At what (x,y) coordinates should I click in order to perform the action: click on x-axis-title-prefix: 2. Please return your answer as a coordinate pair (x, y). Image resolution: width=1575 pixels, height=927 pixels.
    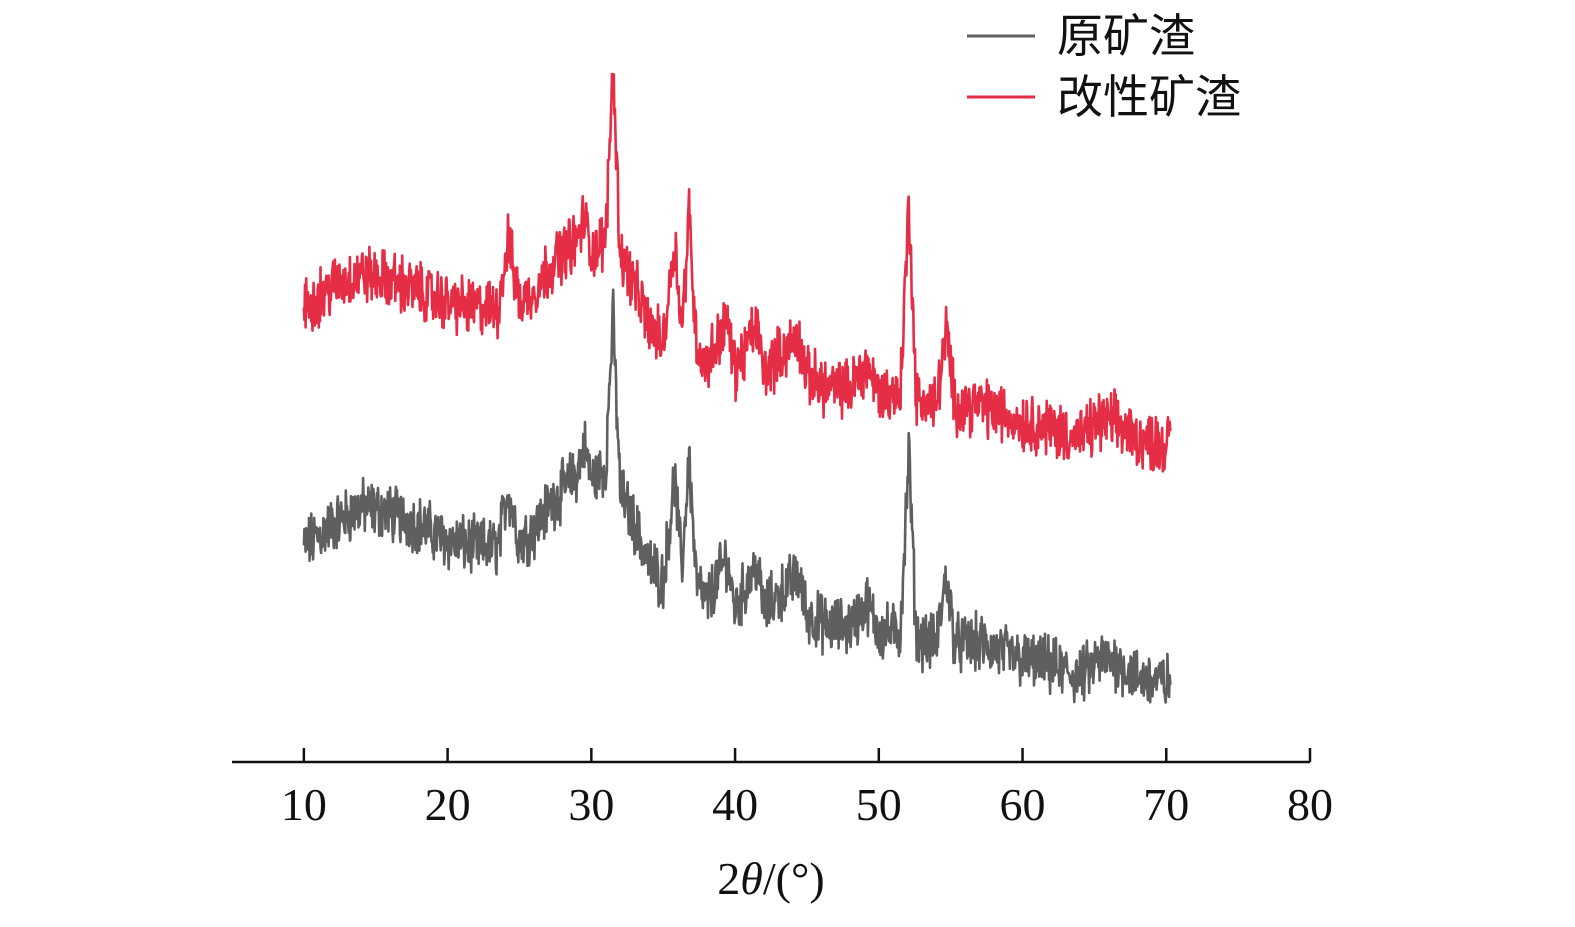
    Looking at the image, I should click on (728, 878).